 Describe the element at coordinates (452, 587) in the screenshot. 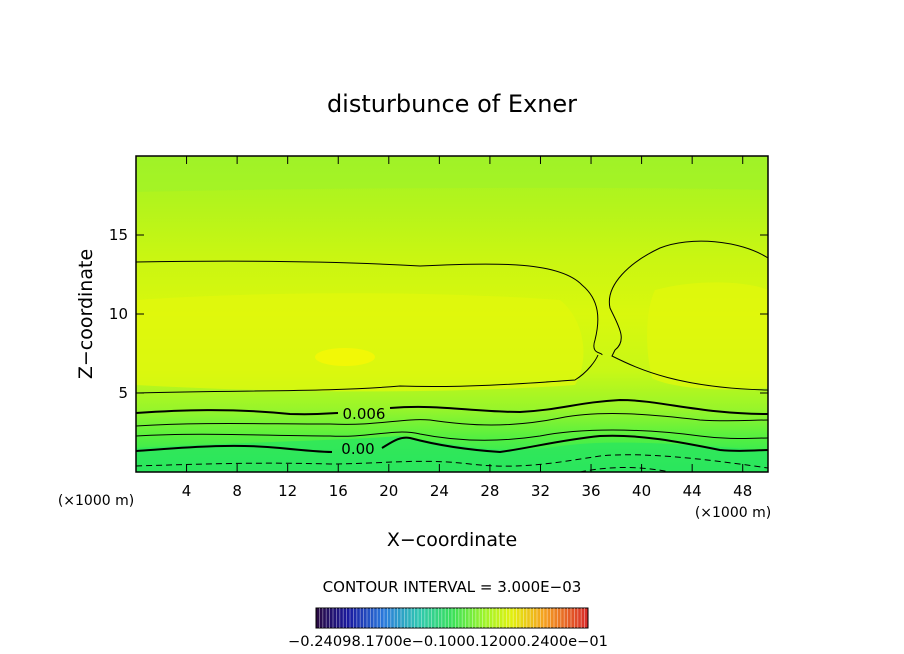

I see `contour-interval-text: CONTOUR INTERVAL = 3.000E−03` at that location.